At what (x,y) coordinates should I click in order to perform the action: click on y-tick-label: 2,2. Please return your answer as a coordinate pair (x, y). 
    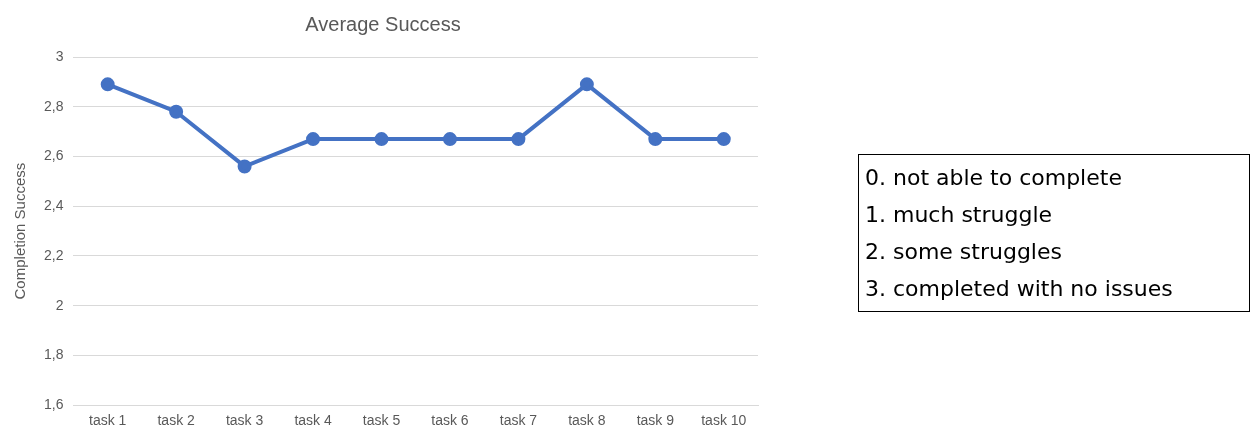
    Looking at the image, I should click on (53, 254).